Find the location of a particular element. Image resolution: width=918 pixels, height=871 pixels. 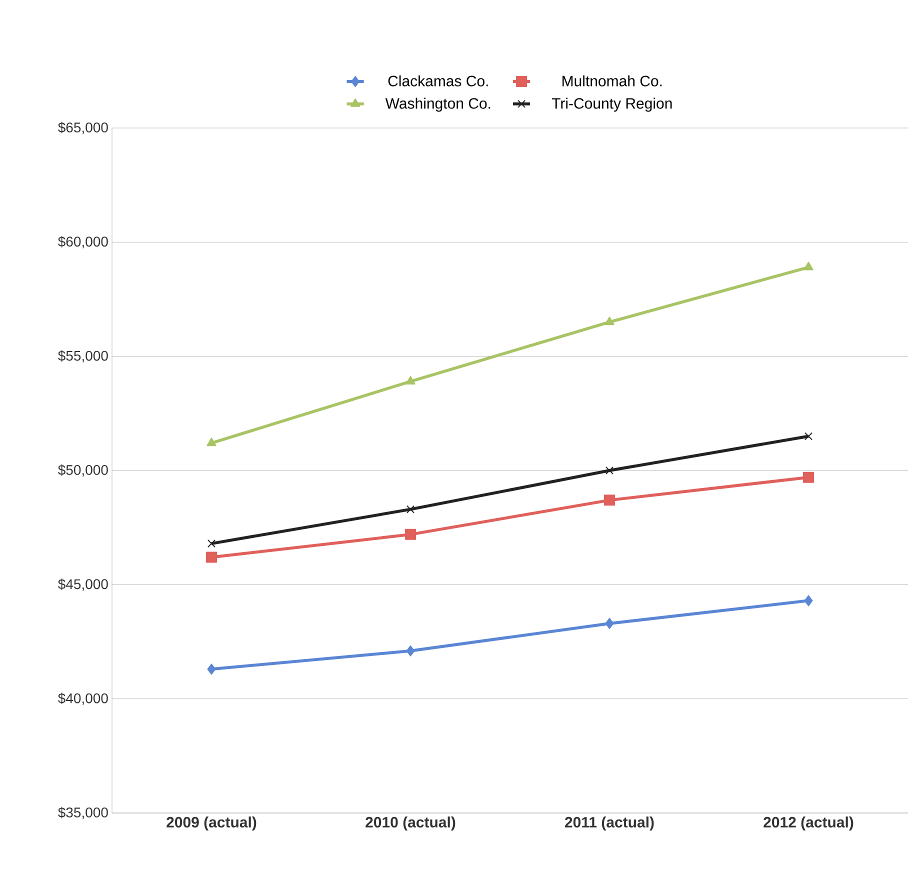

y-tick-label: $35,000 is located at coordinates (83, 813).